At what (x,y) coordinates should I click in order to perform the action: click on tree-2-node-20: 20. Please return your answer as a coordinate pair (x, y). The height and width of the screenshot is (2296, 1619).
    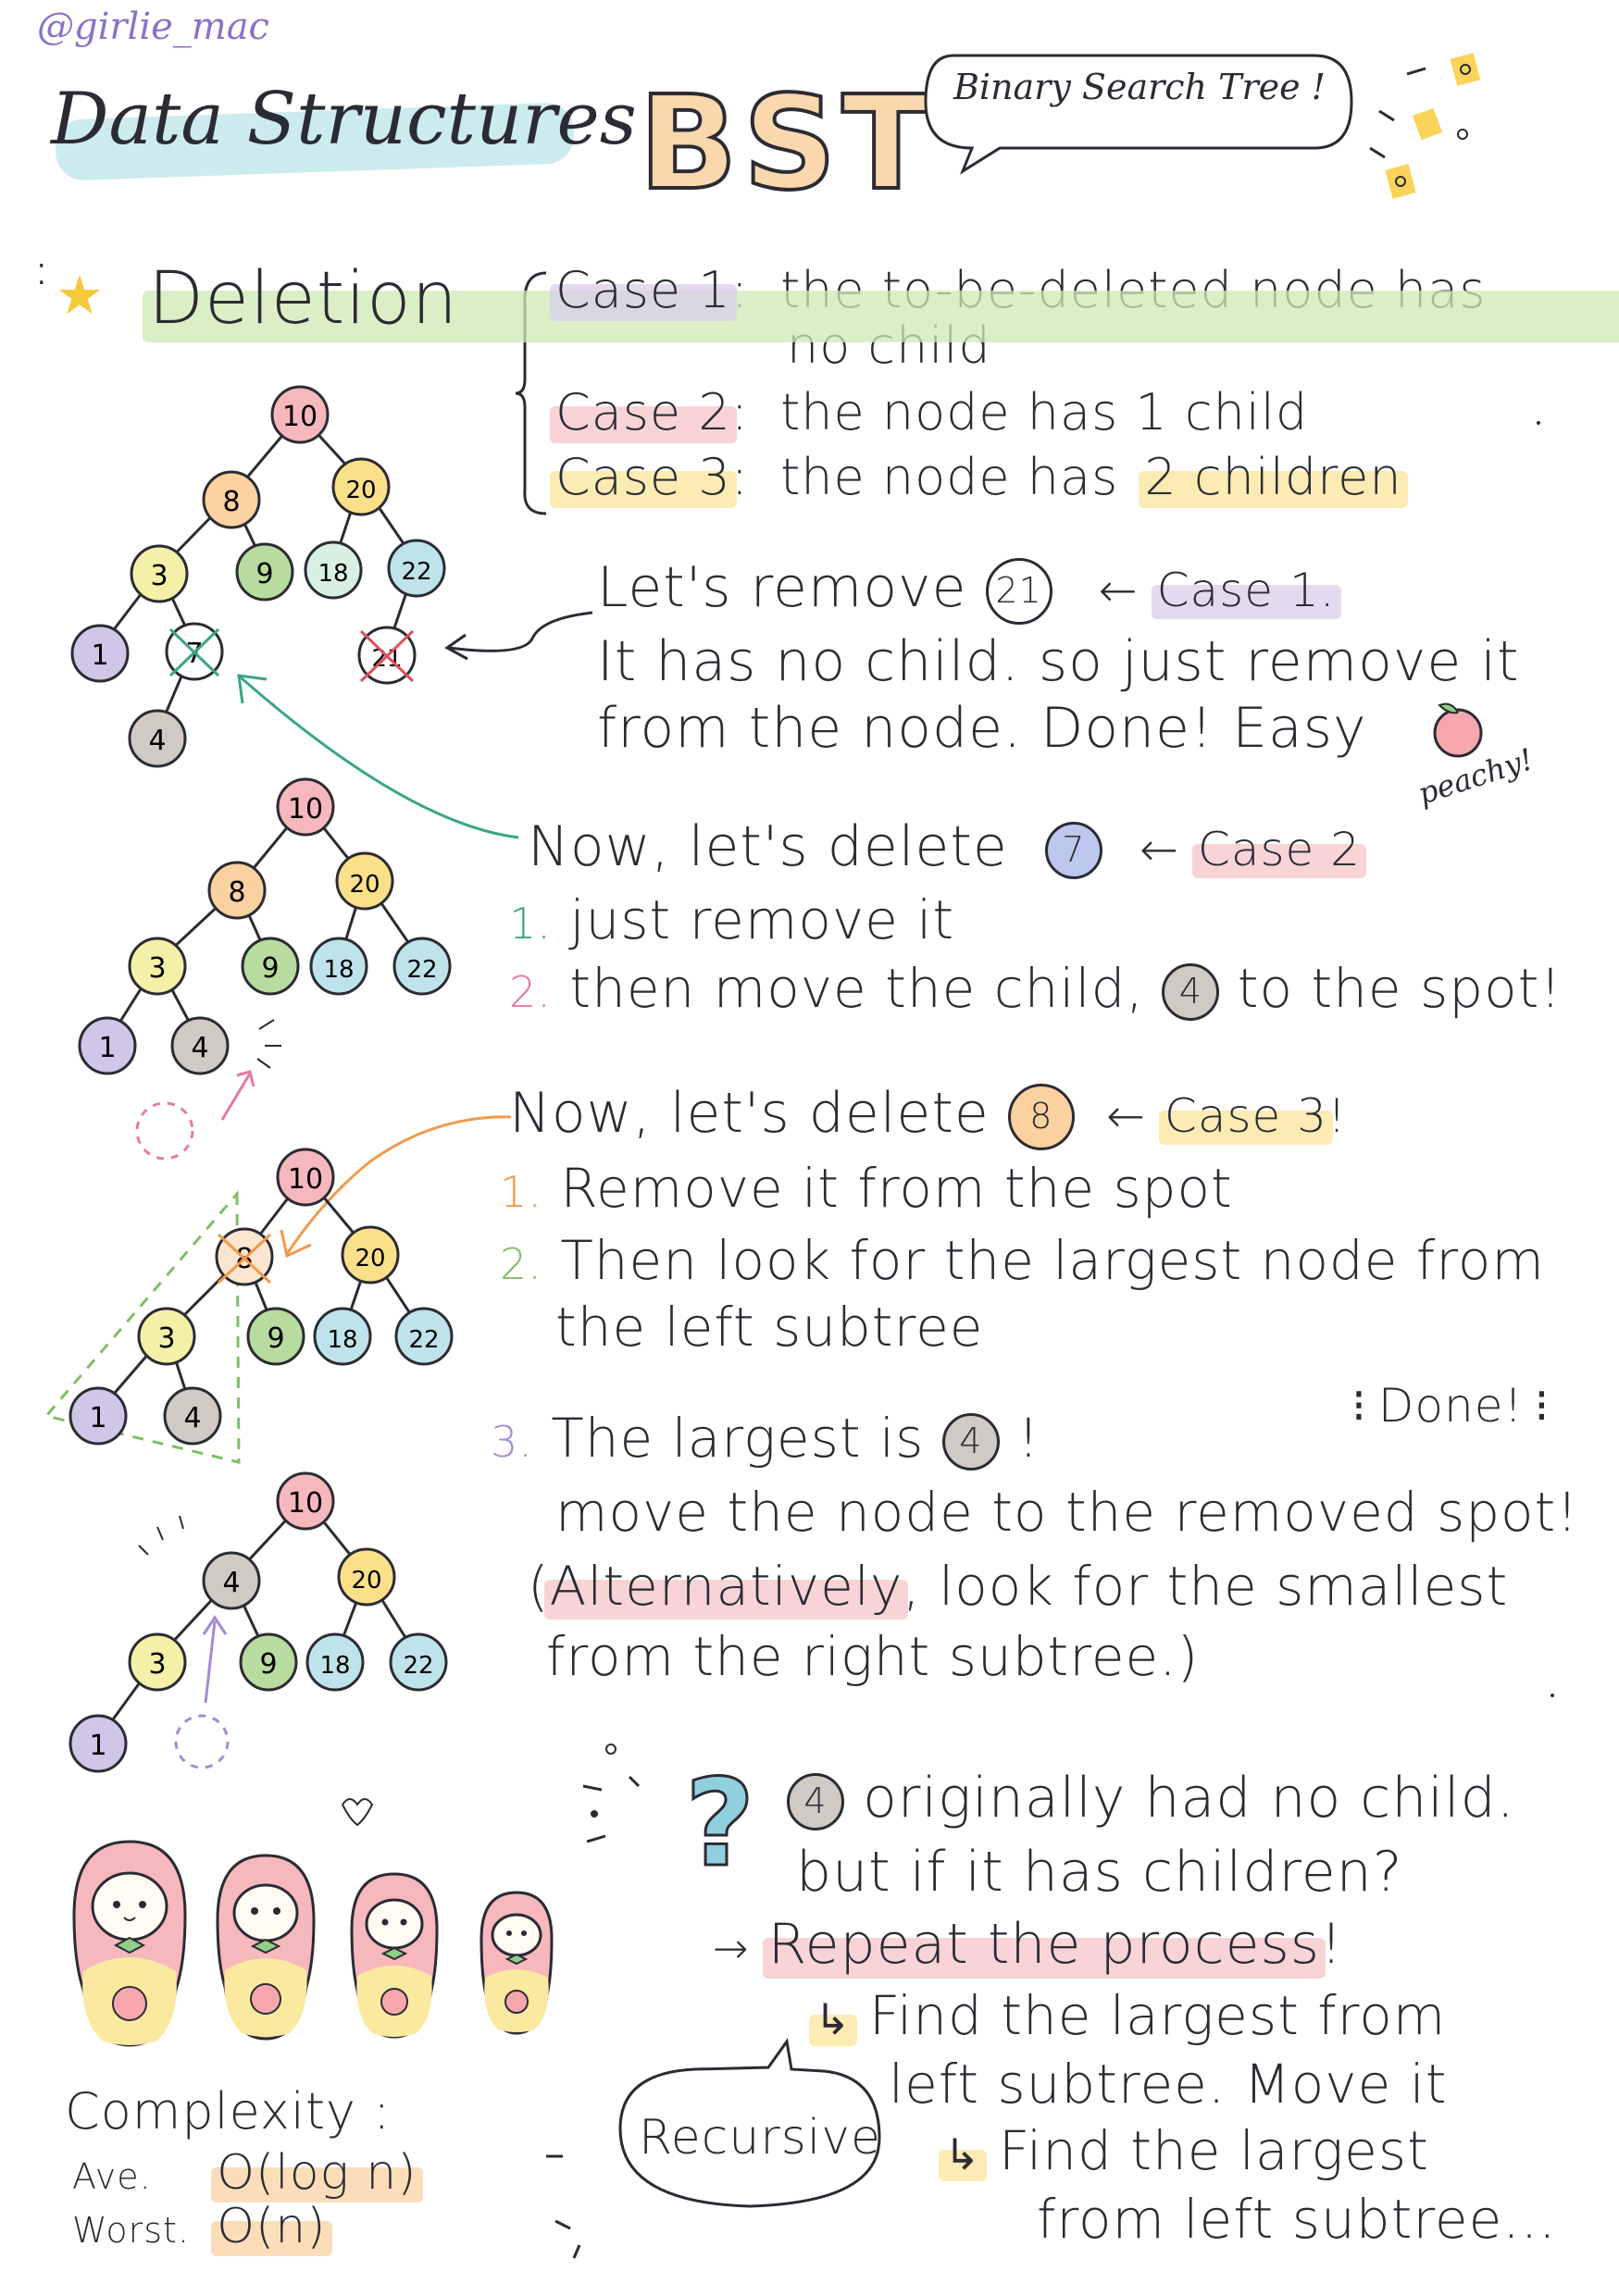
    Looking at the image, I should click on (364, 881).